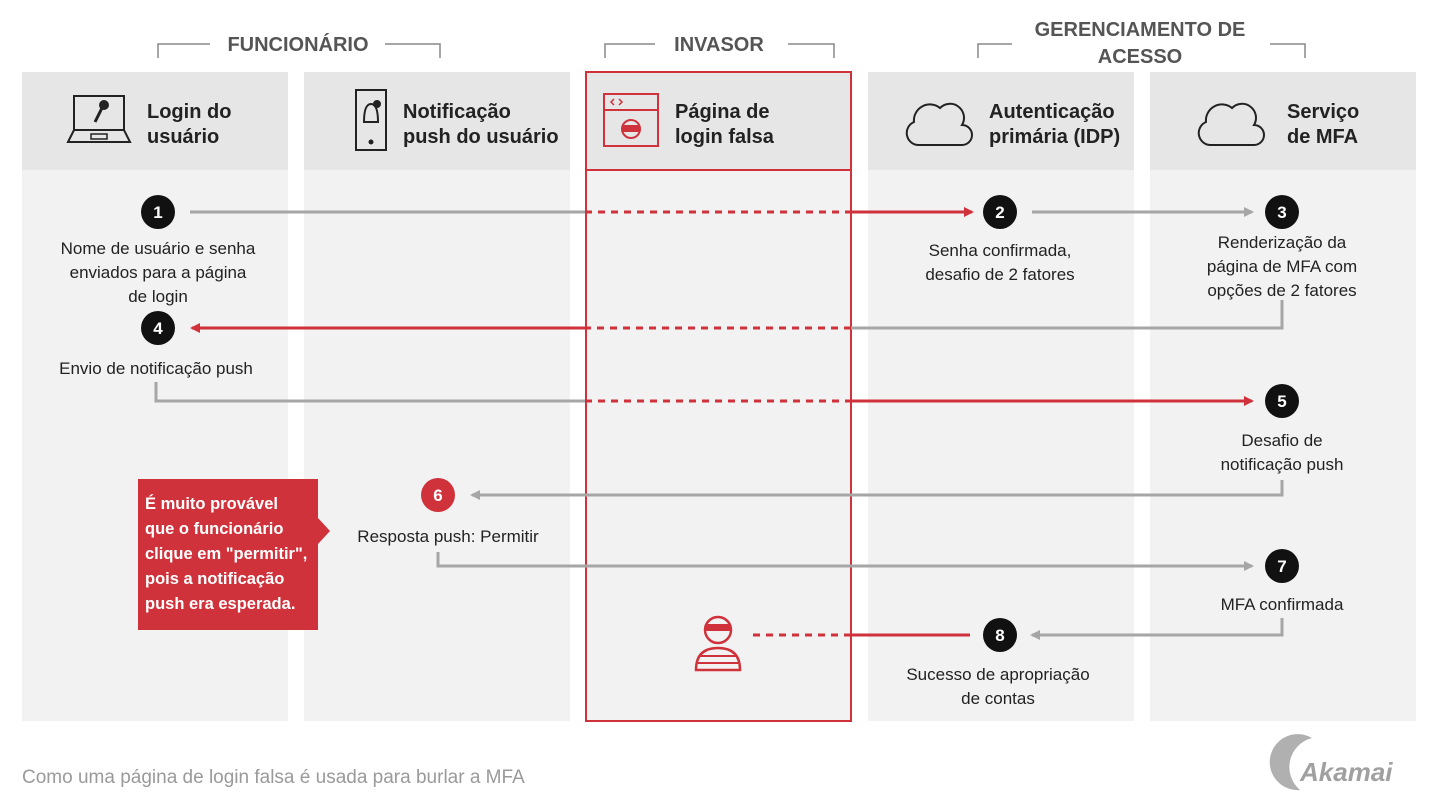  I want to click on step-4: 4, so click(158, 328).